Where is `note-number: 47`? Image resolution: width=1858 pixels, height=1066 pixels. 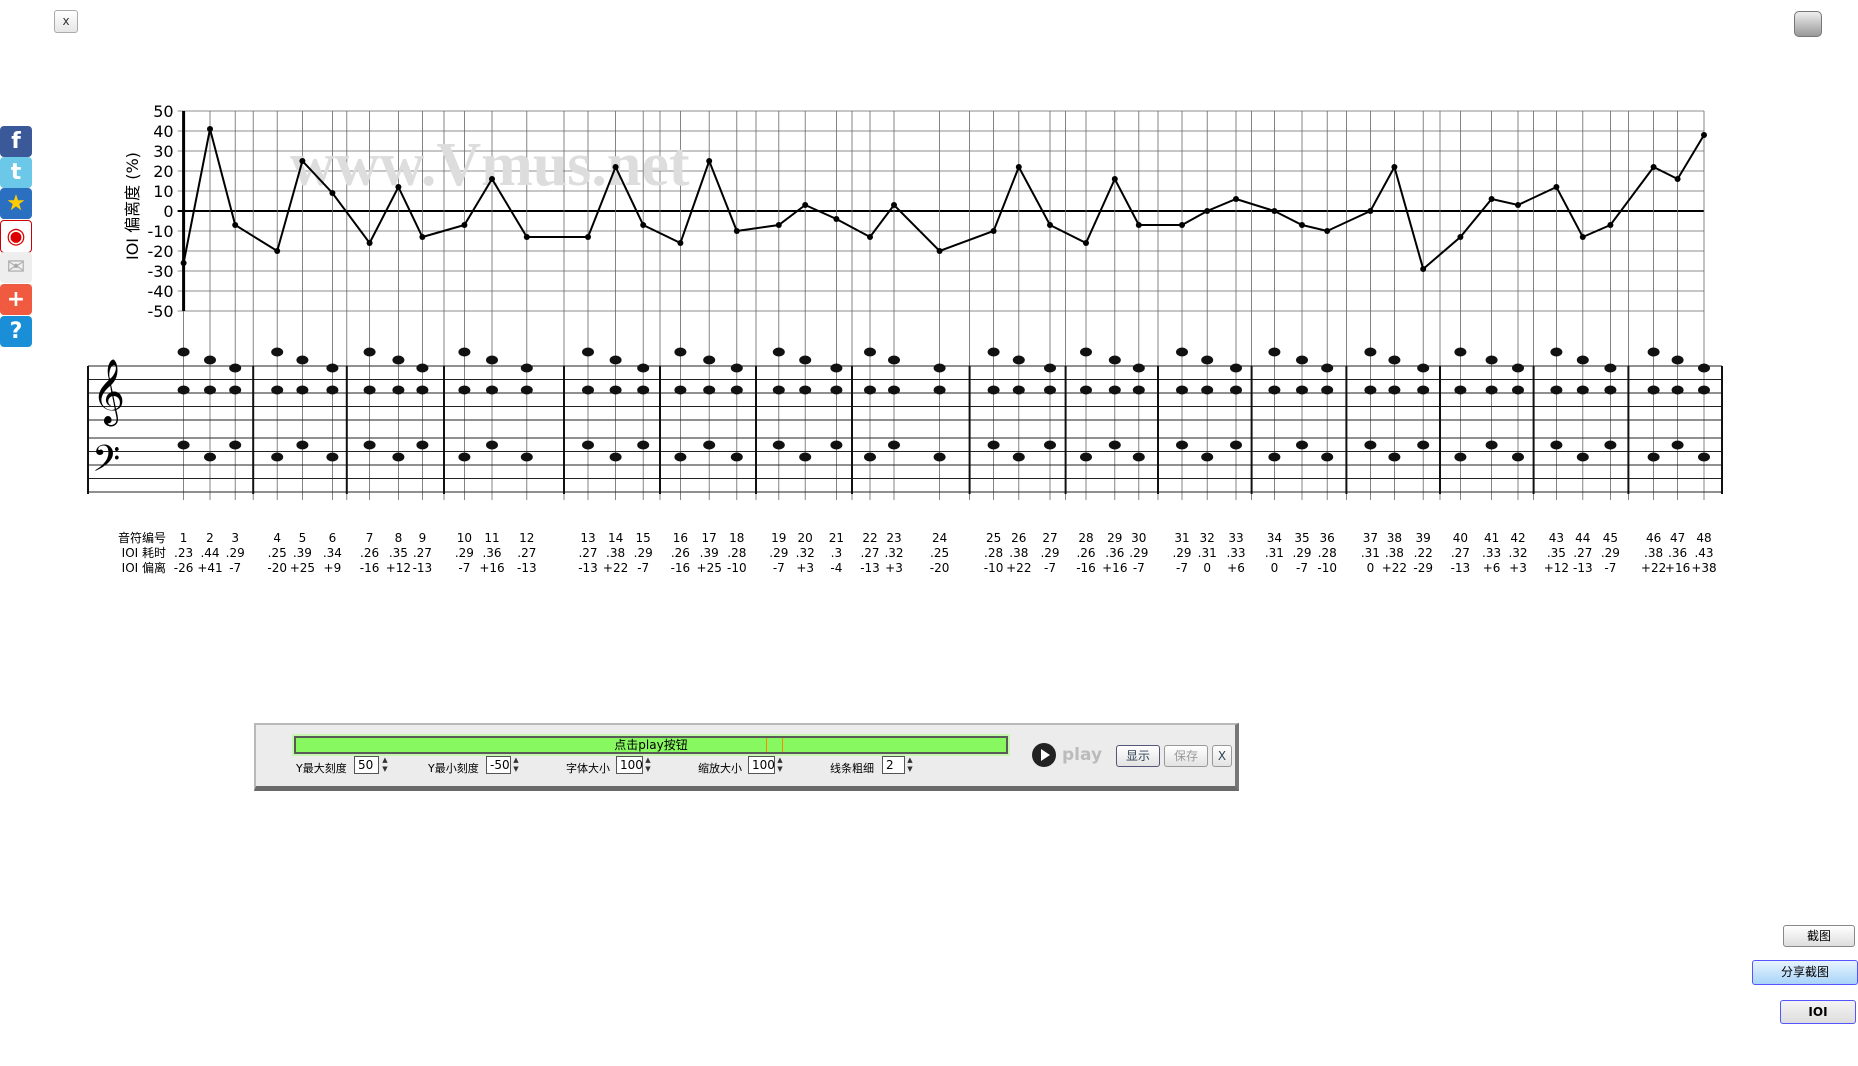 note-number: 47 is located at coordinates (1677, 538).